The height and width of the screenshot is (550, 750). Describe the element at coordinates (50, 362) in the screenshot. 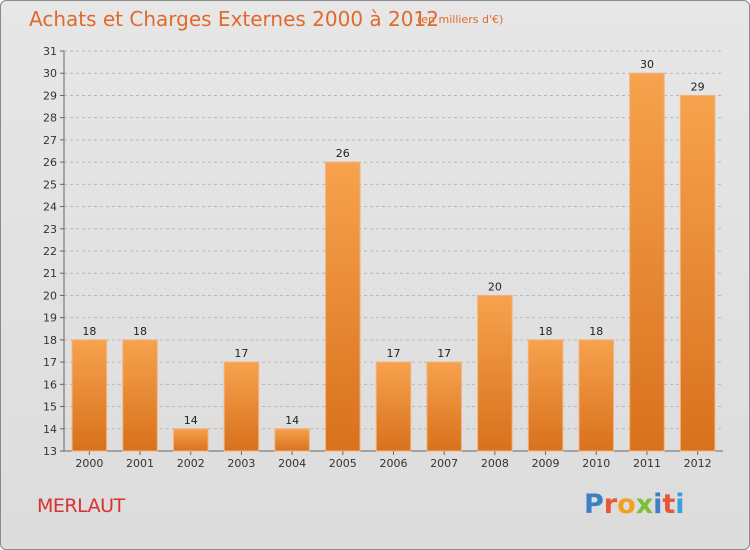

I see `y-tick-label: 17` at that location.